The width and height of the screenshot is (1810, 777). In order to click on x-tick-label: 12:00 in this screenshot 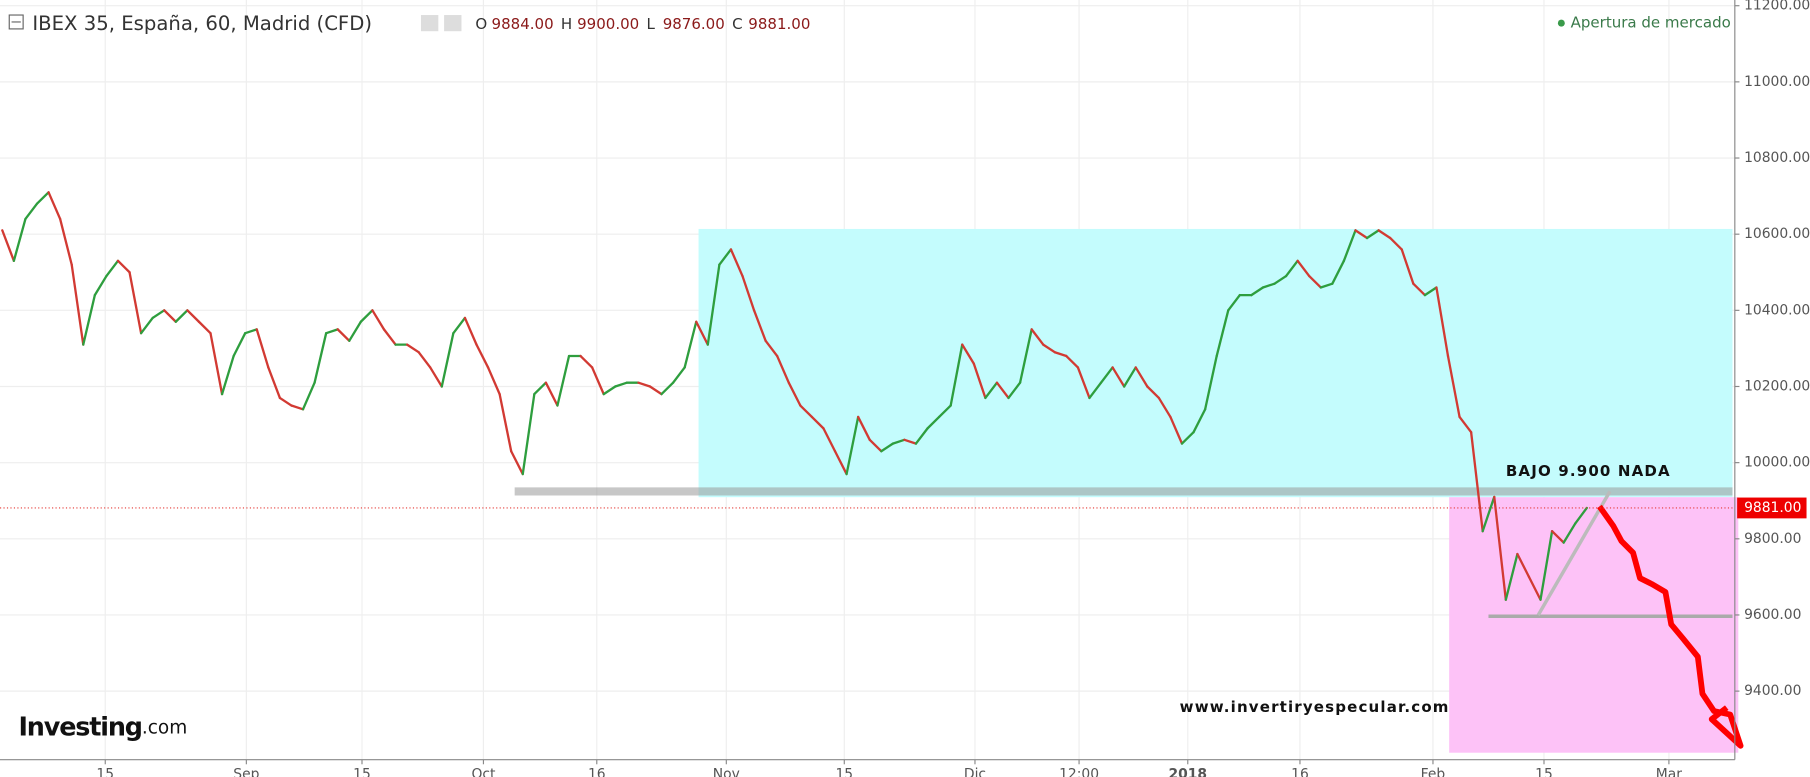, I will do `click(1079, 772)`.